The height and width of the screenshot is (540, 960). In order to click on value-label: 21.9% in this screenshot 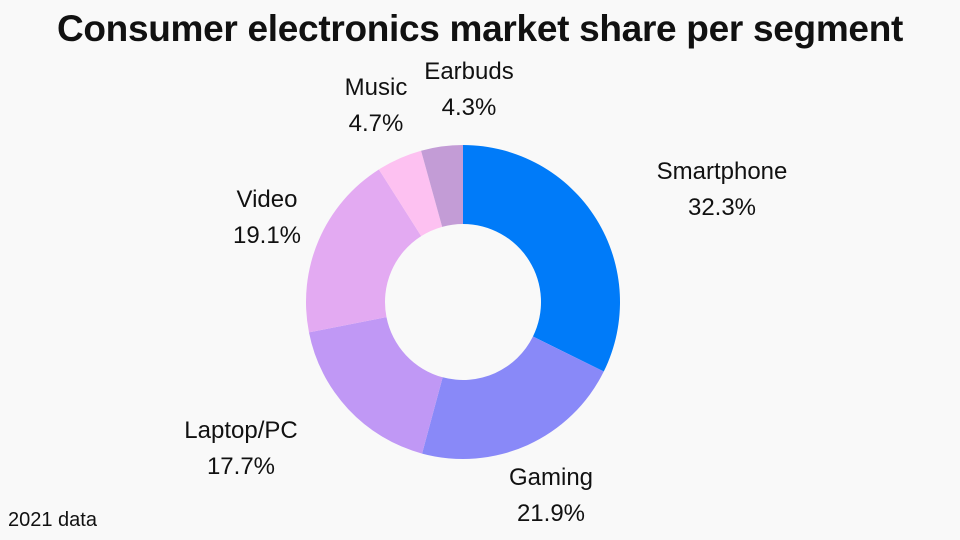, I will do `click(551, 513)`.